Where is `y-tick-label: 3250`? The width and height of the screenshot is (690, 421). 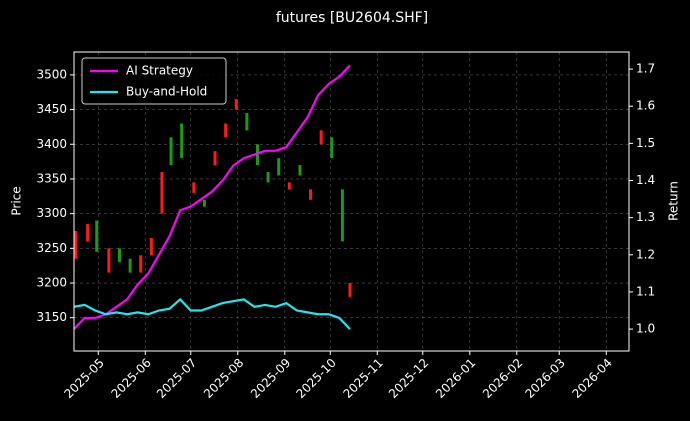 y-tick-label: 3250 is located at coordinates (51, 248).